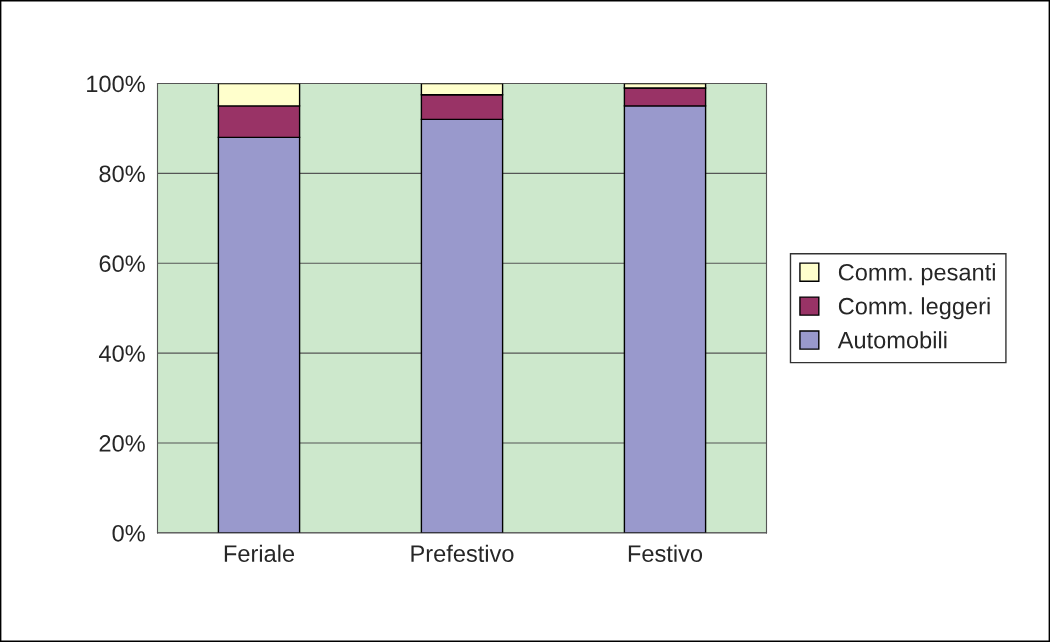  What do you see at coordinates (259, 553) in the screenshot?
I see `x-tick-label: Feriale` at bounding box center [259, 553].